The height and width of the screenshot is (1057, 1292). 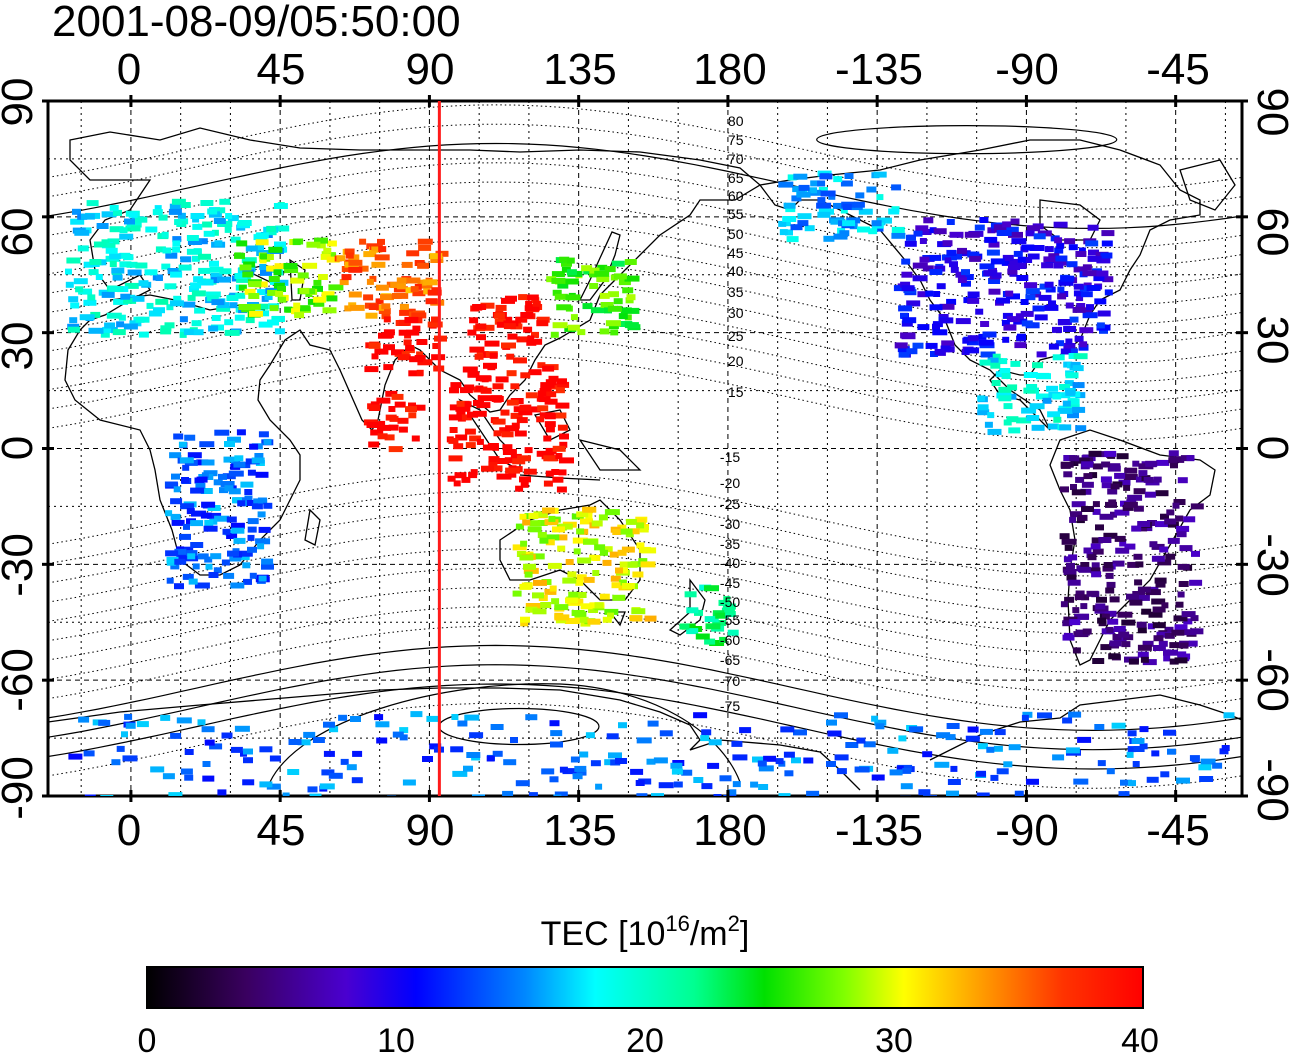 What do you see at coordinates (147, 1039) in the screenshot?
I see `colorbar-tick-label: 0` at bounding box center [147, 1039].